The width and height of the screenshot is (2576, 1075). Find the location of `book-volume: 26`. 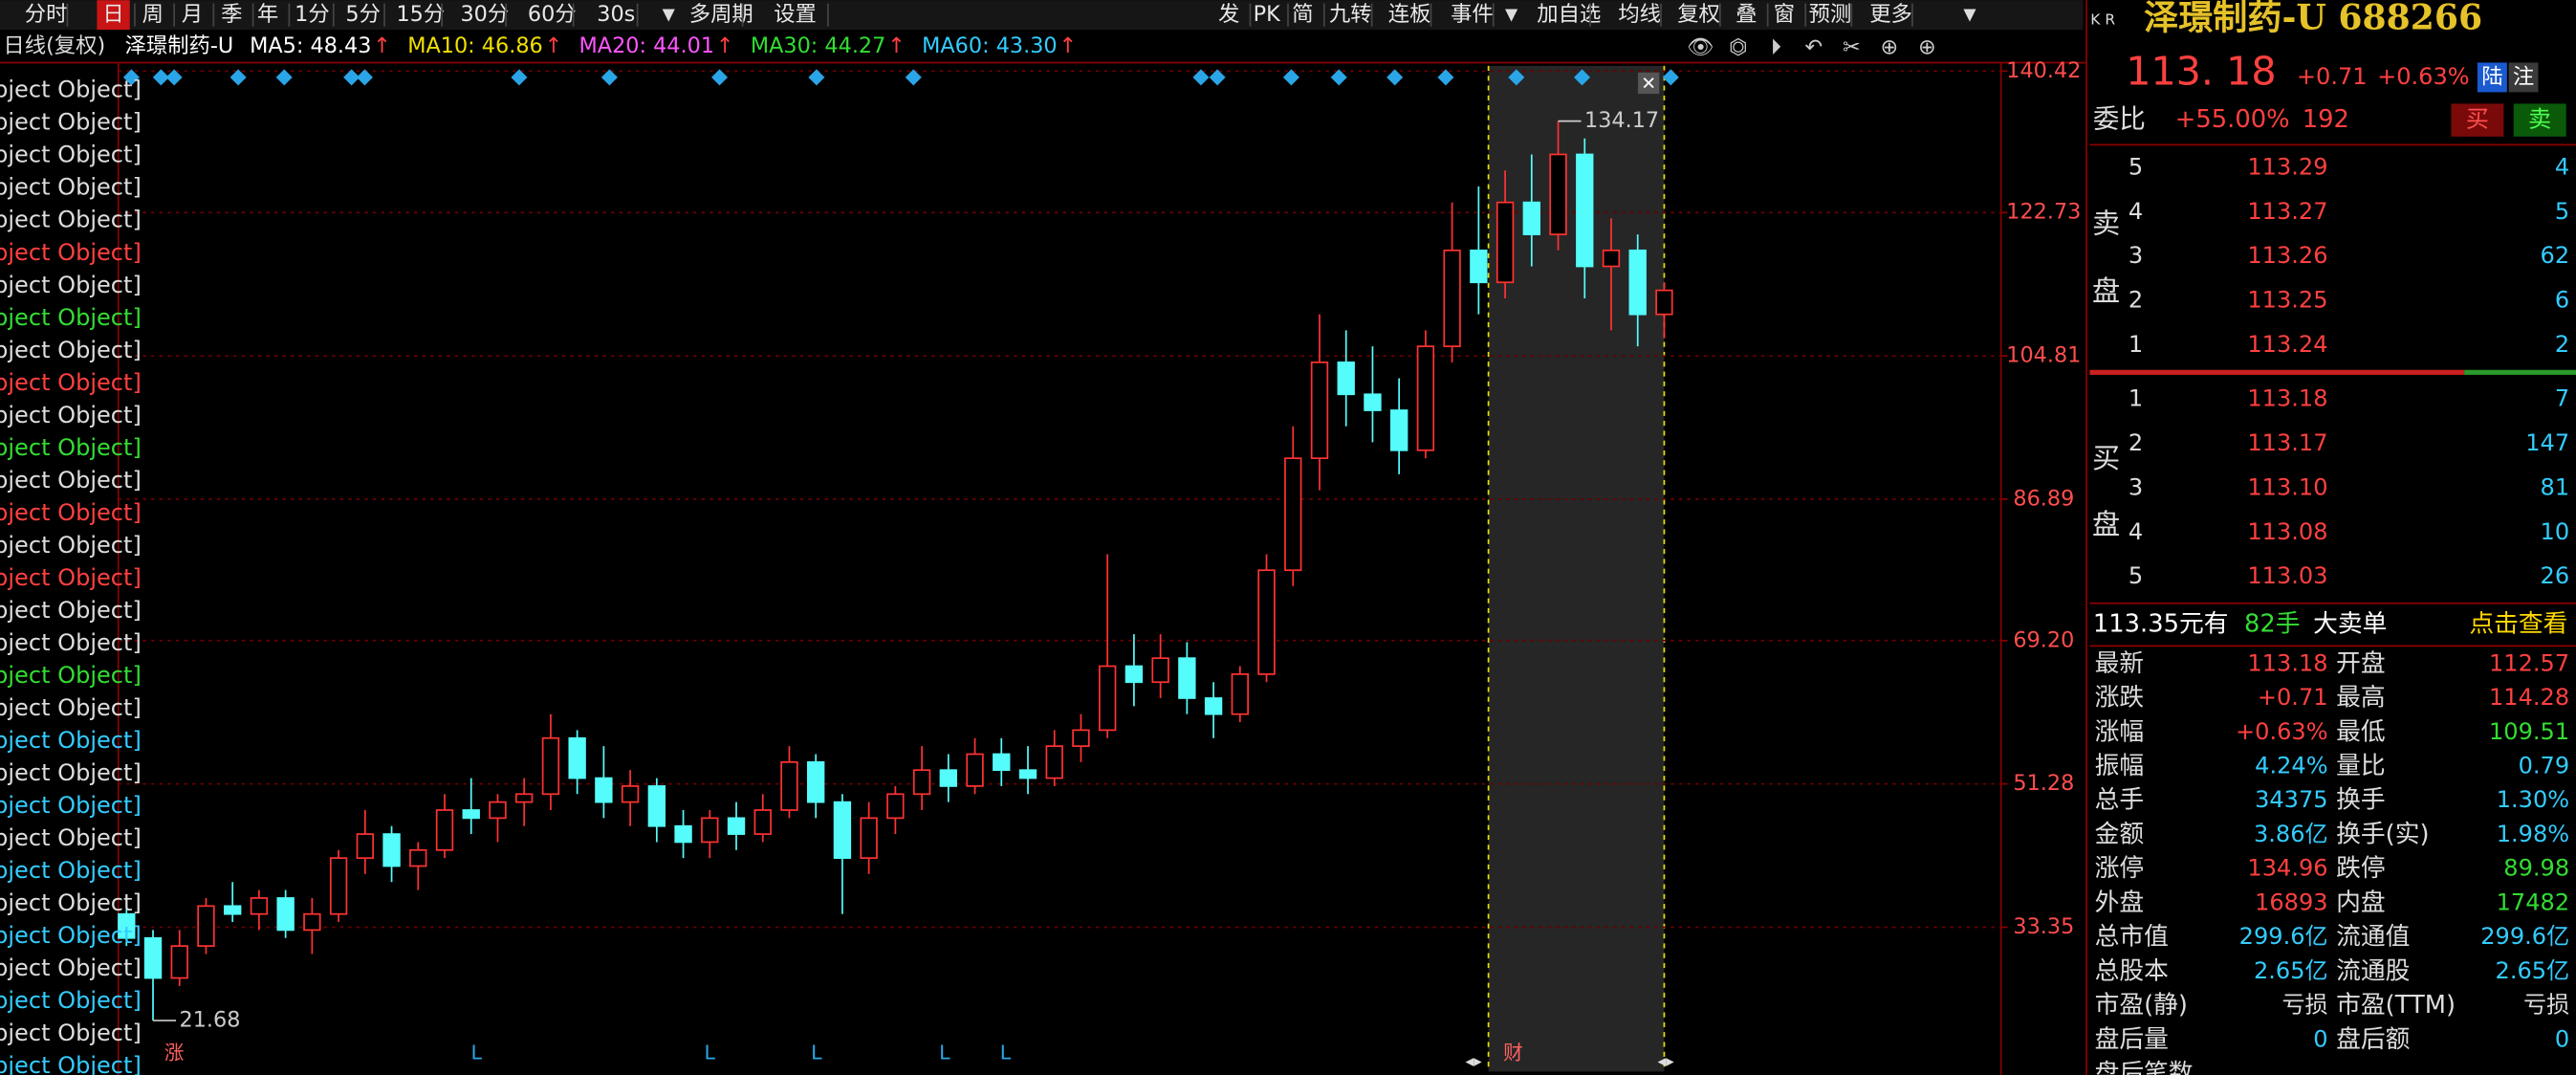

book-volume: 26 is located at coordinates (2555, 575).